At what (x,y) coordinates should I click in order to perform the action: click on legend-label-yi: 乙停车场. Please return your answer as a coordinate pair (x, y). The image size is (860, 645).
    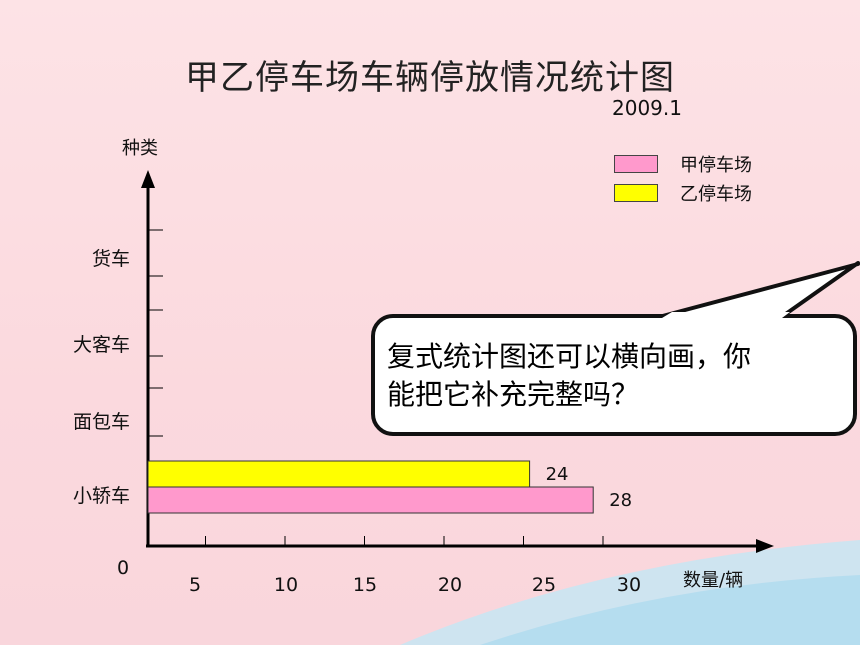
    Looking at the image, I should click on (716, 194).